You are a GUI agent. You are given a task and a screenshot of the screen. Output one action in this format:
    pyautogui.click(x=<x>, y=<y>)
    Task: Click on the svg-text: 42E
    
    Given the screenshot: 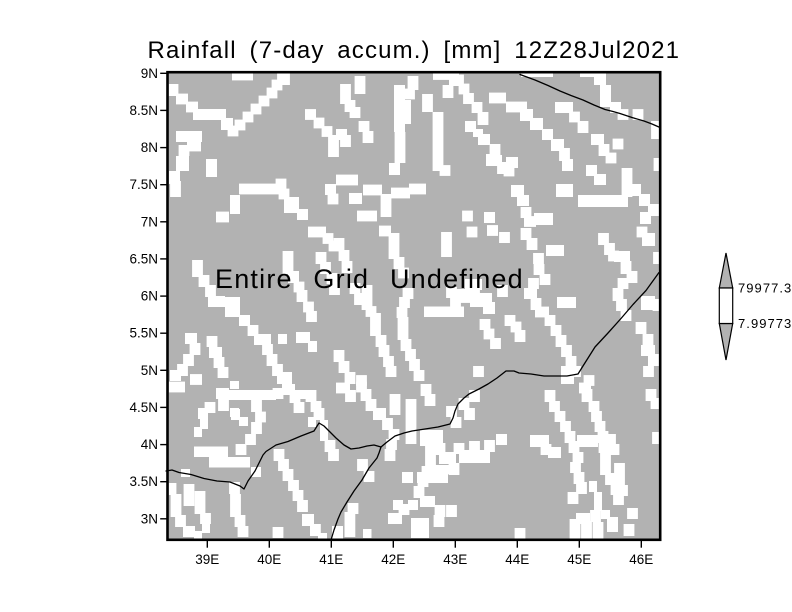 What is the action you would take?
    pyautogui.click(x=393, y=559)
    